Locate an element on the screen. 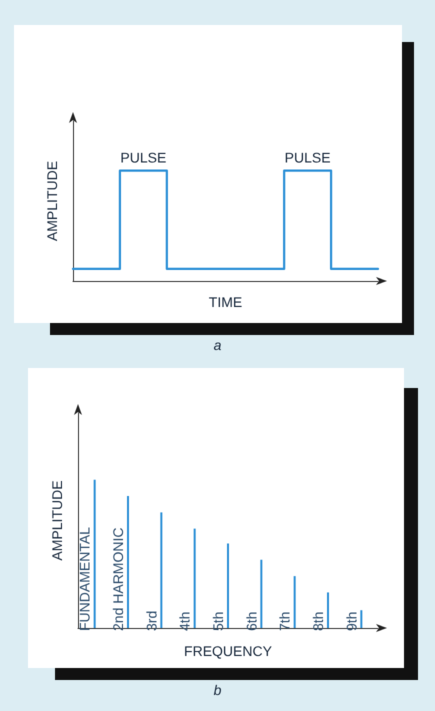  x-tick-label: FUNDAMENTAL is located at coordinates (84, 578).